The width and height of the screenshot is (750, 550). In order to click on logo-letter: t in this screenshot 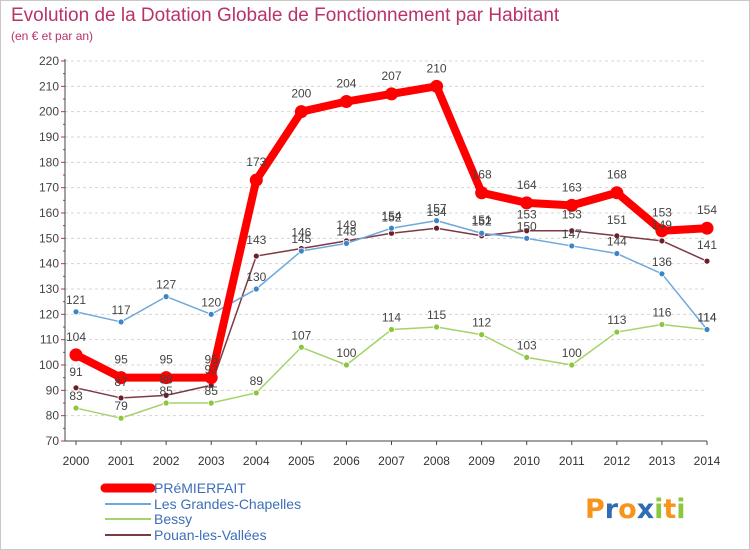, I will do `click(669, 509)`.